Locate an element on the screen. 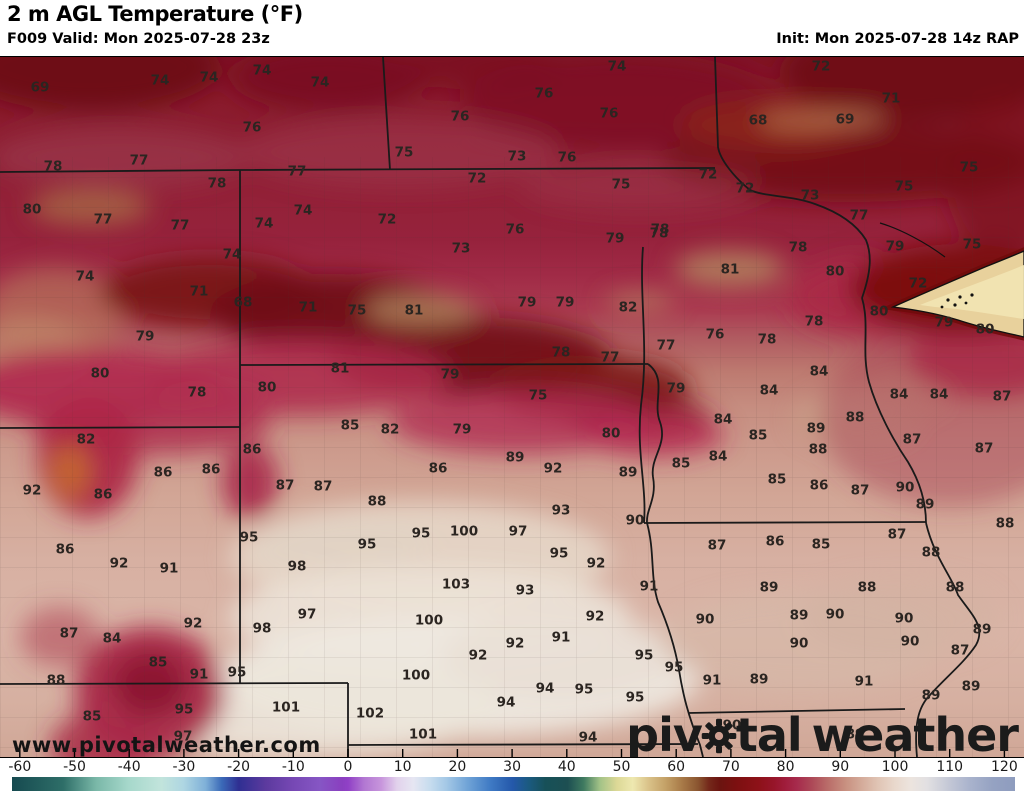 The height and width of the screenshot is (791, 1024). logo-text-suffix: weather is located at coordinates (915, 732).